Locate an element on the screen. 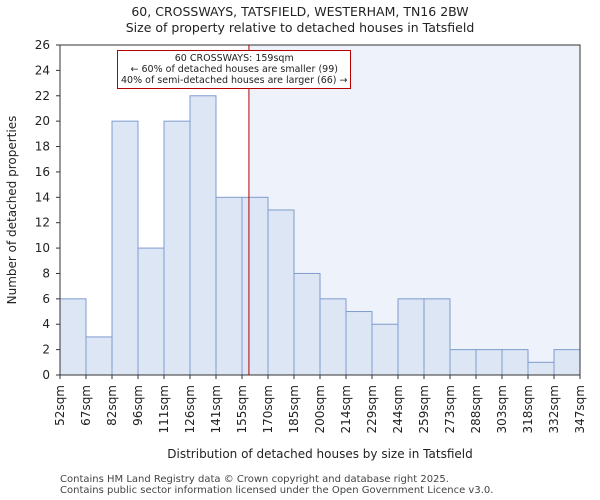  x-tick-label-82sqm: 82sqm is located at coordinates (112, 405).